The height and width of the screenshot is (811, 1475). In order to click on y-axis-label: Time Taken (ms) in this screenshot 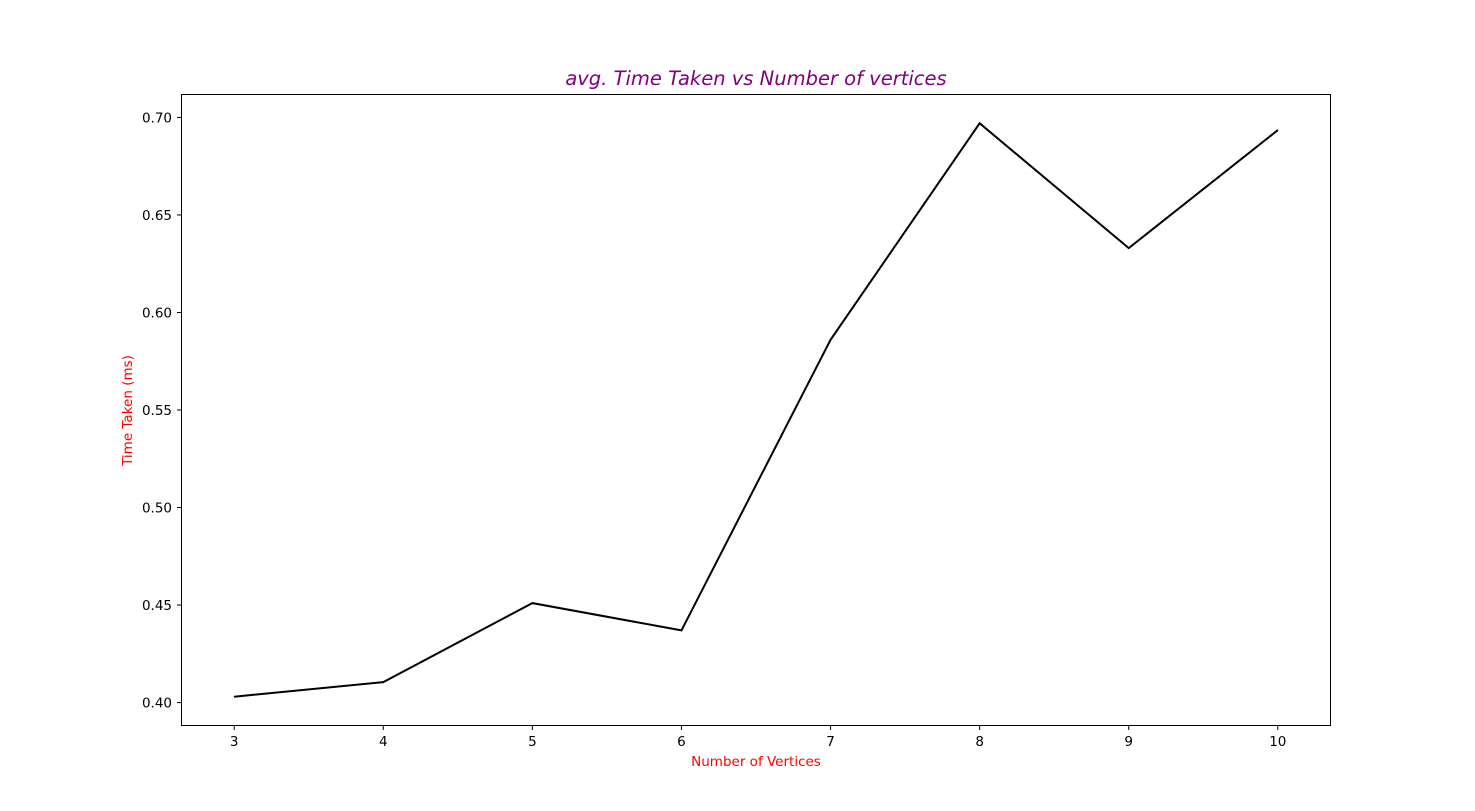, I will do `click(128, 411)`.